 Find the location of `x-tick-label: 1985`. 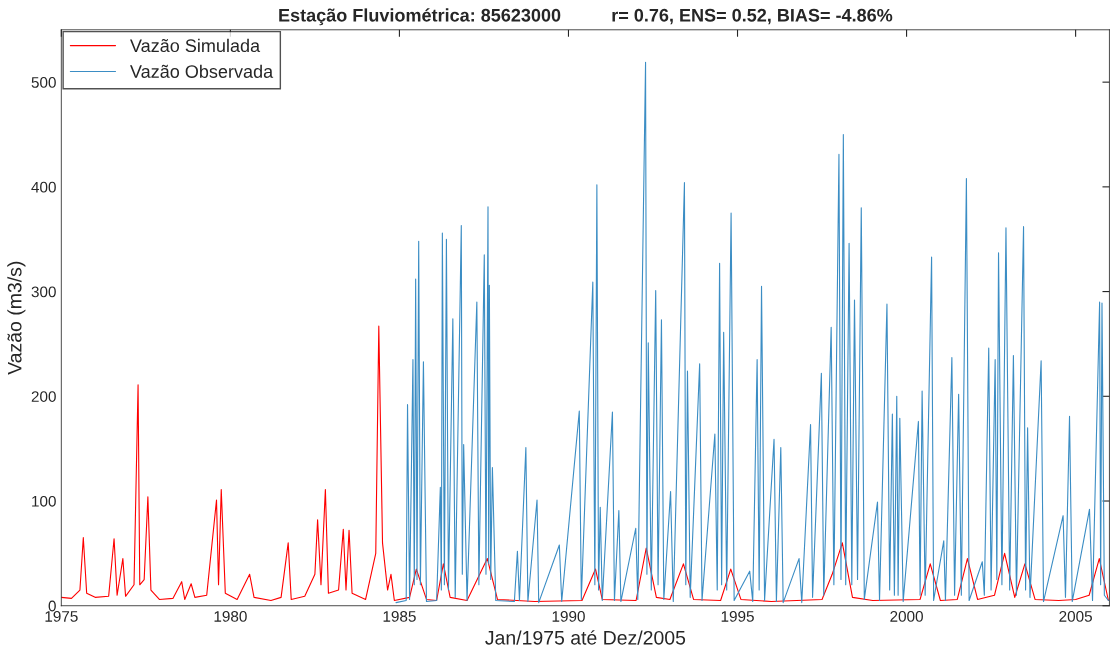

x-tick-label: 1985 is located at coordinates (399, 616).